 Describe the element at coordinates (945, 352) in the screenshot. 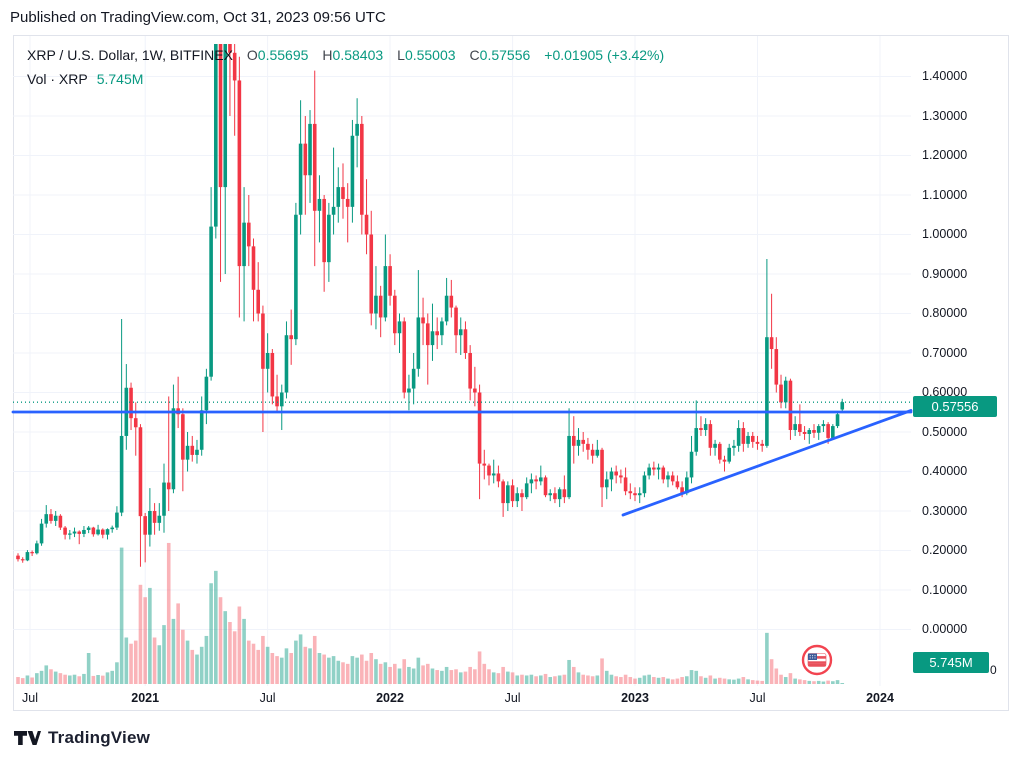

I see `price-axis-label: 0.70000` at that location.